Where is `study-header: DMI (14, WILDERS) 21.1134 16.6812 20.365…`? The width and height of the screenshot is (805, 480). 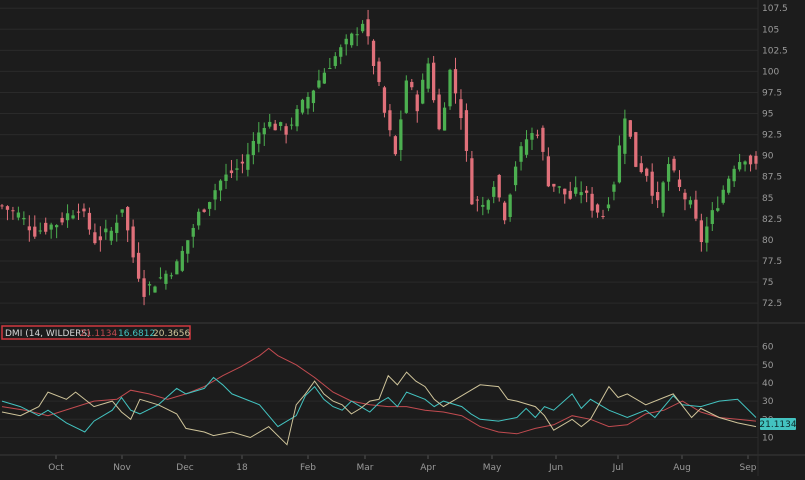
study-header: DMI (14, WILDERS) 21.1134 16.6812 20.365… is located at coordinates (96, 332).